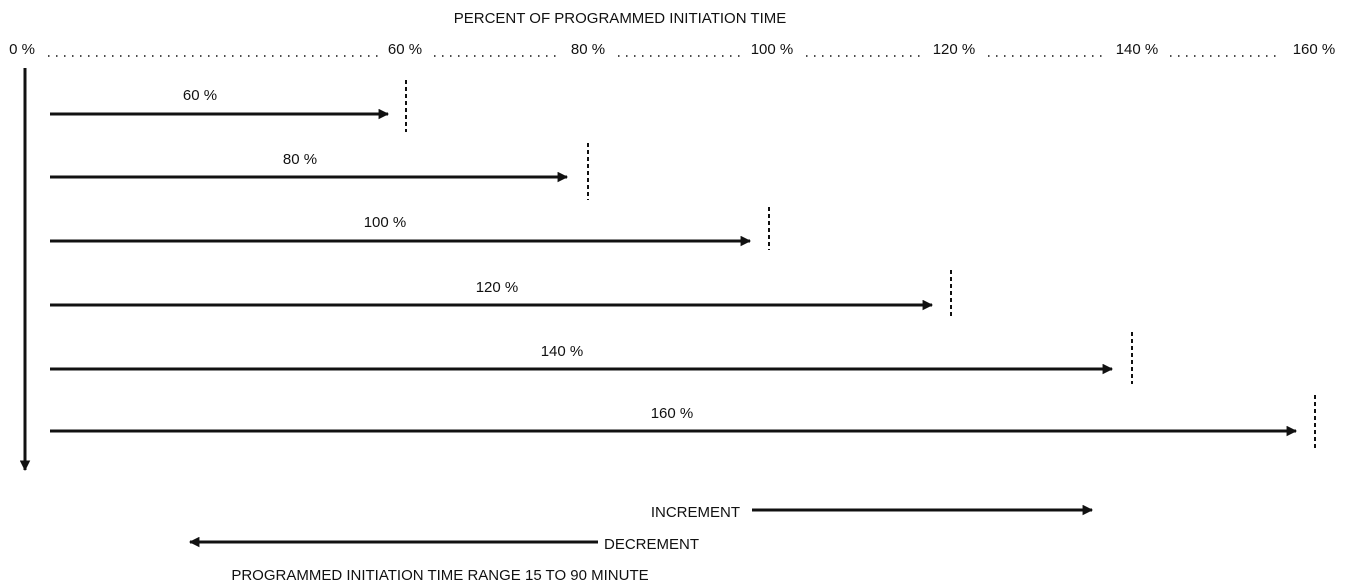 This screenshot has height=587, width=1359. Describe the element at coordinates (588, 49) in the screenshot. I see `scale-label: 80 %` at that location.